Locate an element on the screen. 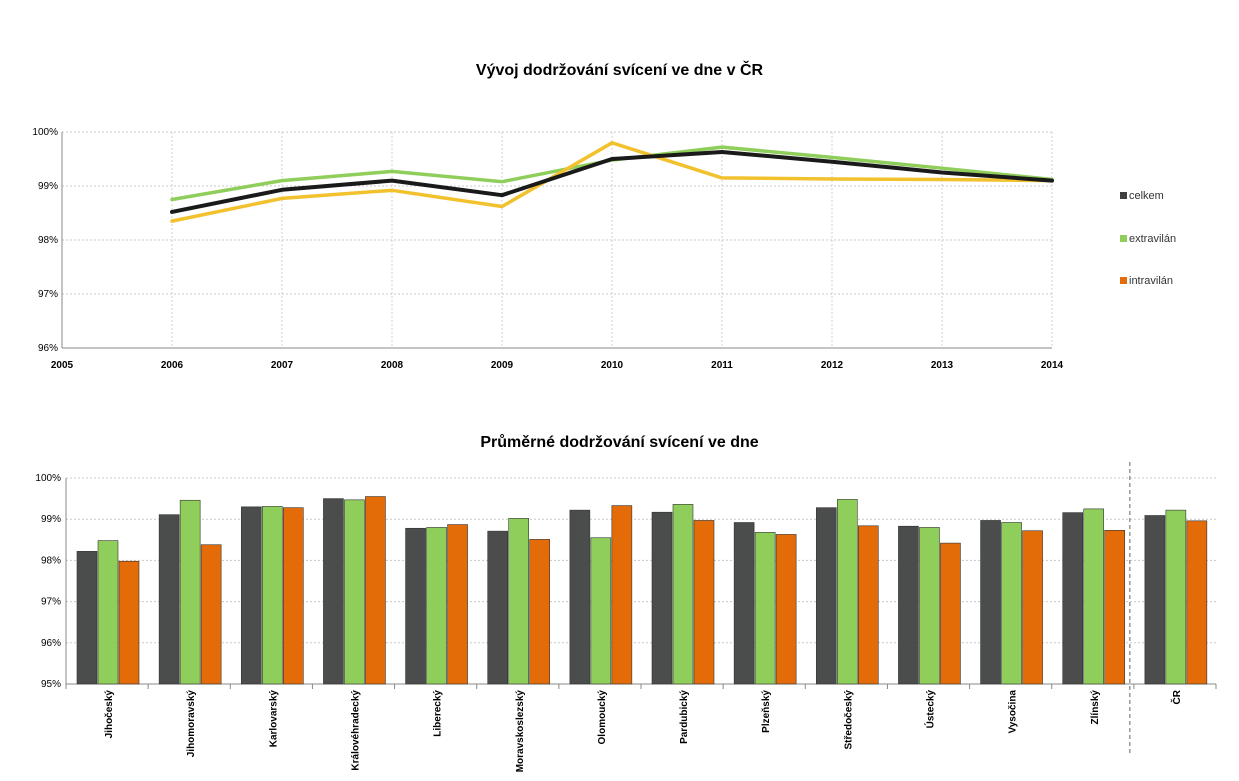  category-label: Jihočeský is located at coordinates (109, 714).